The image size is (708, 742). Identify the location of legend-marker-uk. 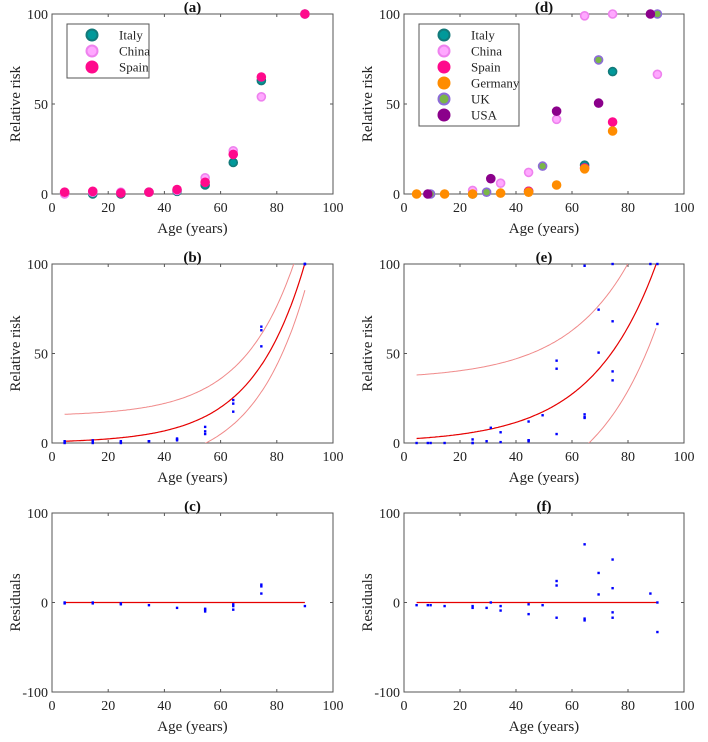
(444, 99).